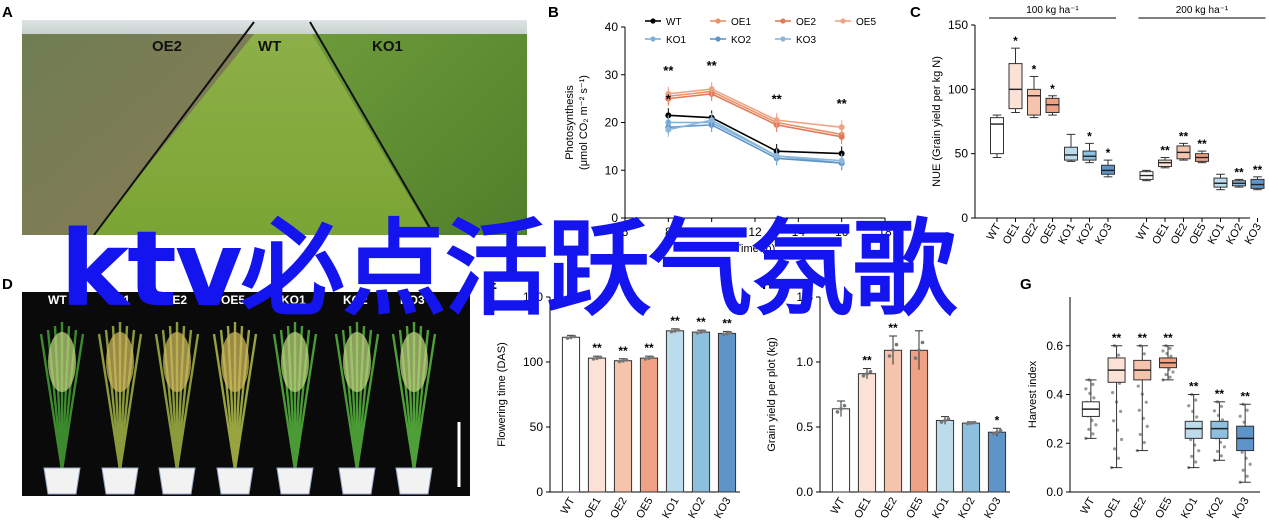  What do you see at coordinates (893, 421) in the screenshot?
I see `f-bar-oe2` at bounding box center [893, 421].